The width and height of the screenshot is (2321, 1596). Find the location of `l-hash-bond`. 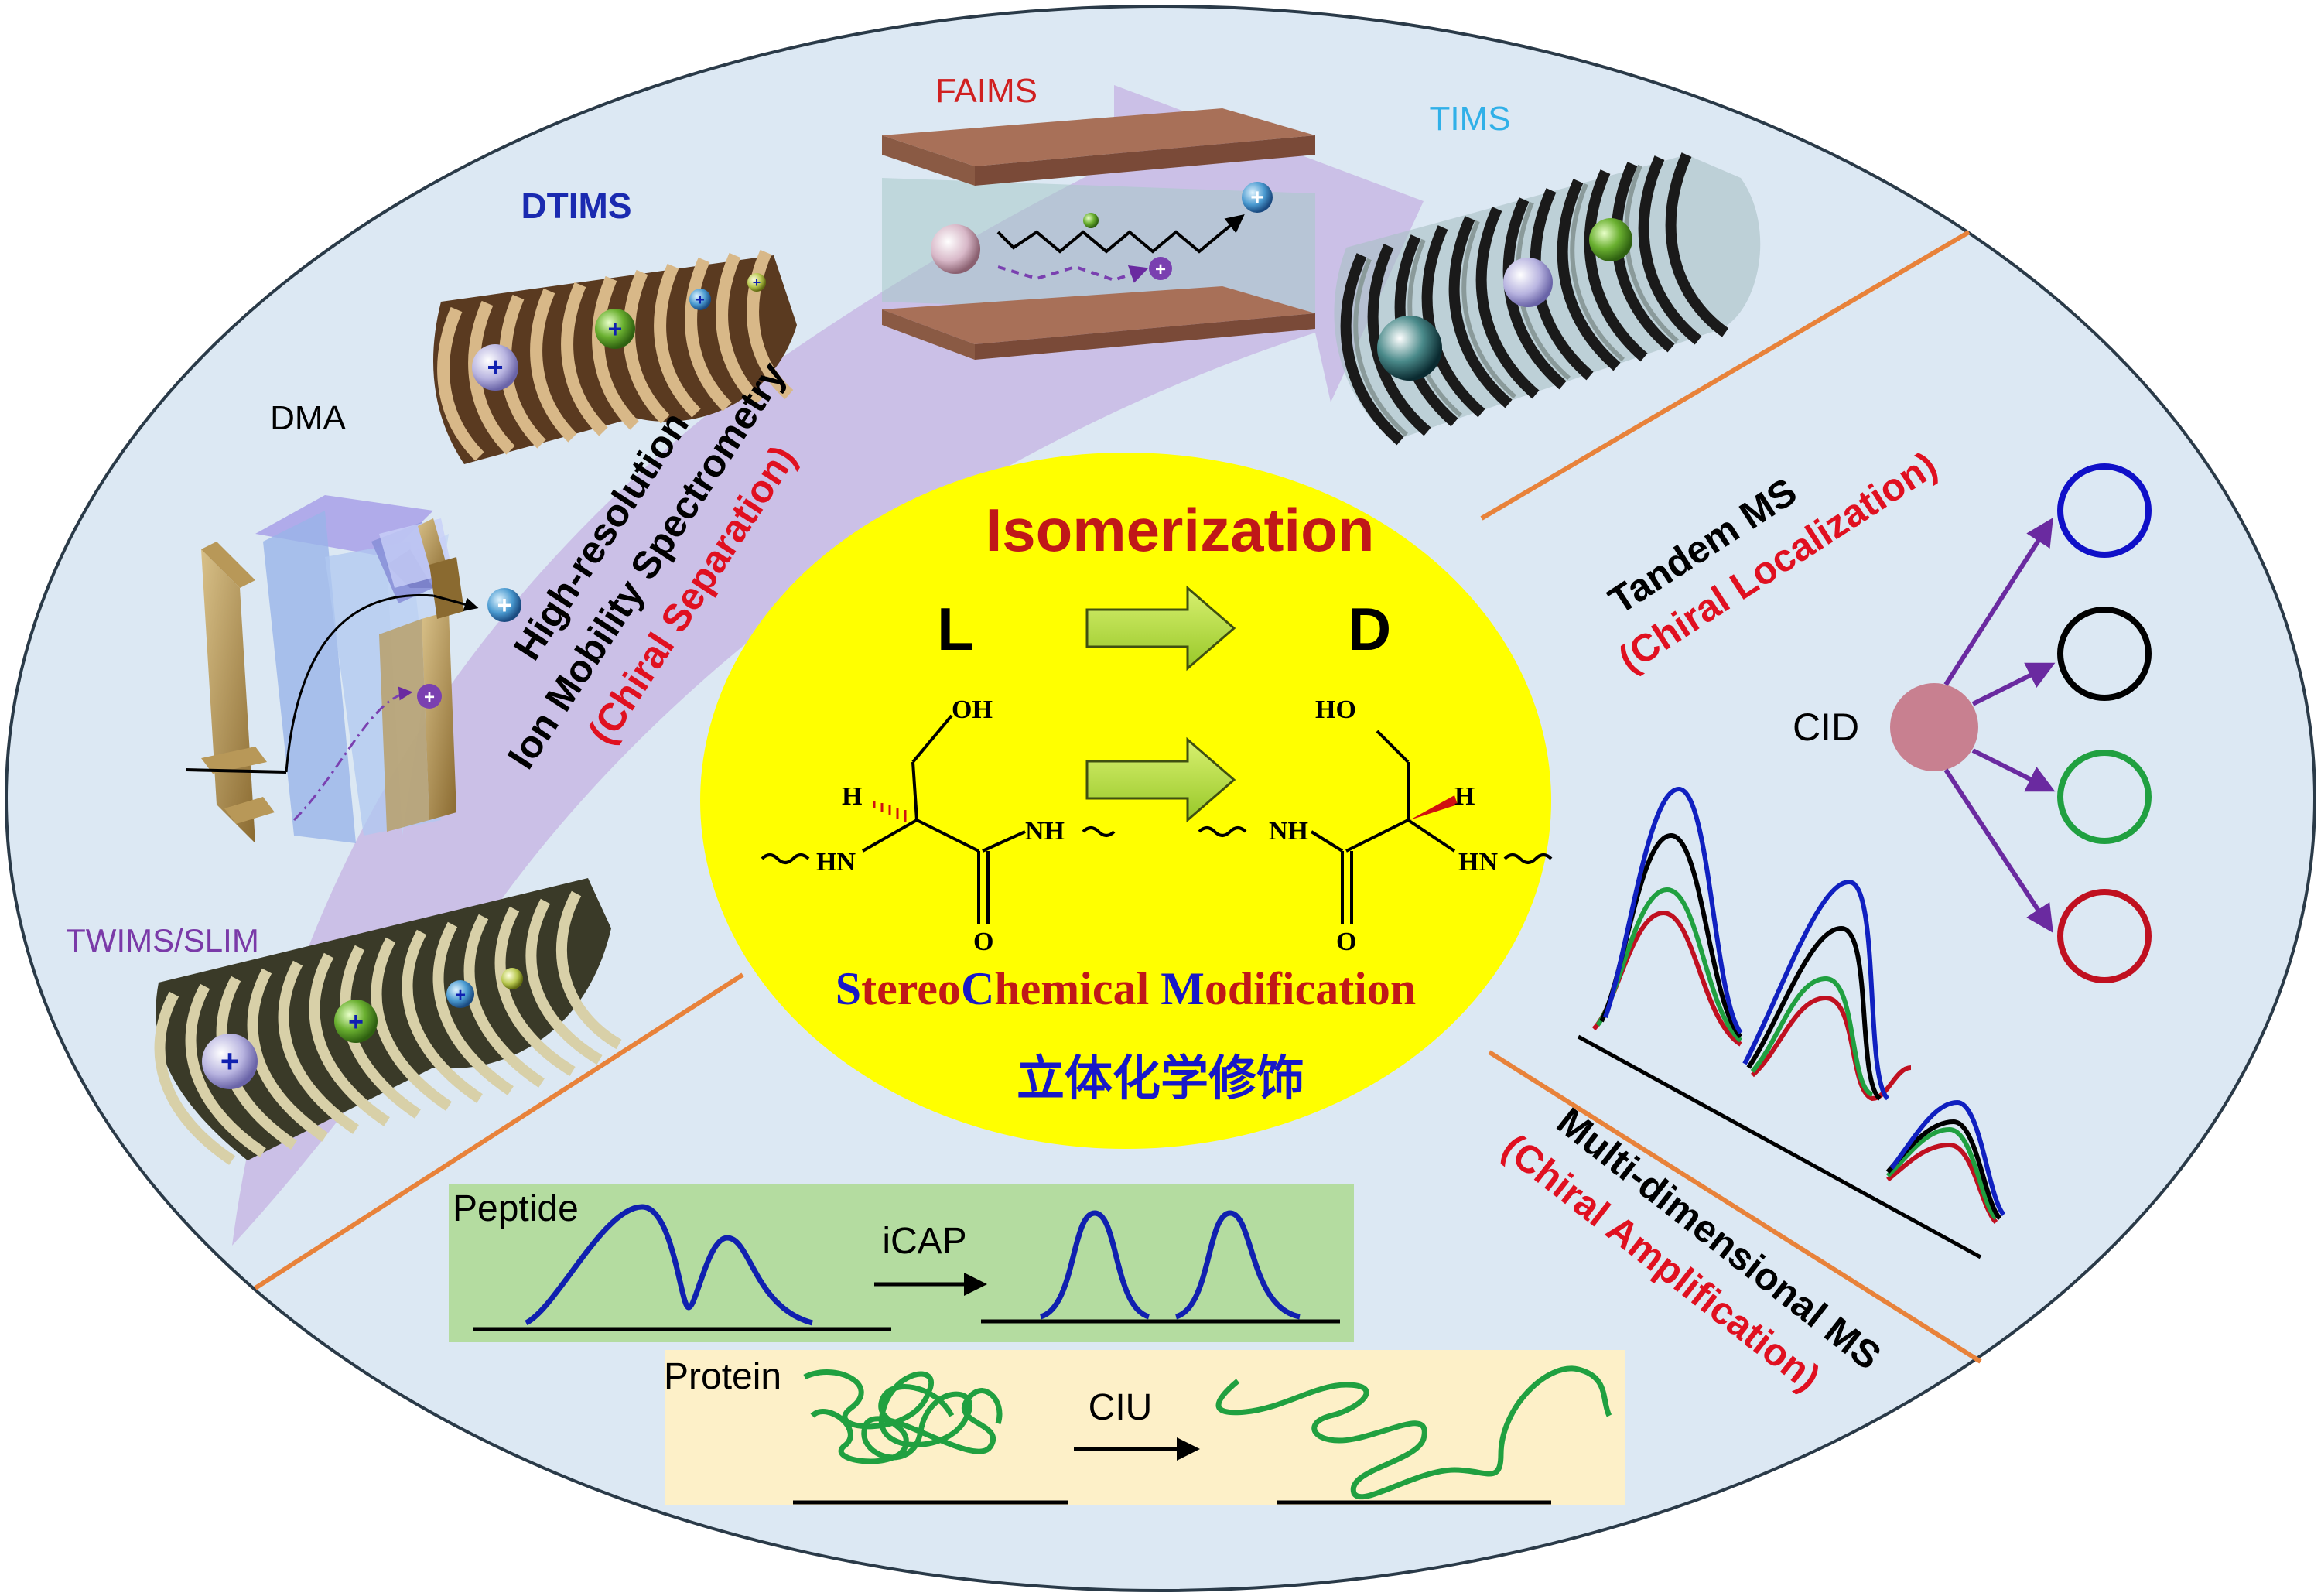

l-hash-bond is located at coordinates (890, 811).